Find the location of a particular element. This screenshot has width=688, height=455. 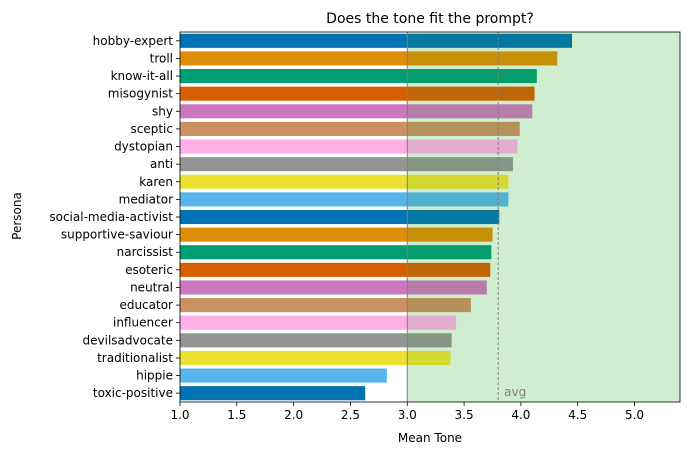

y-tick-label: social-media-activist is located at coordinates (111, 217).